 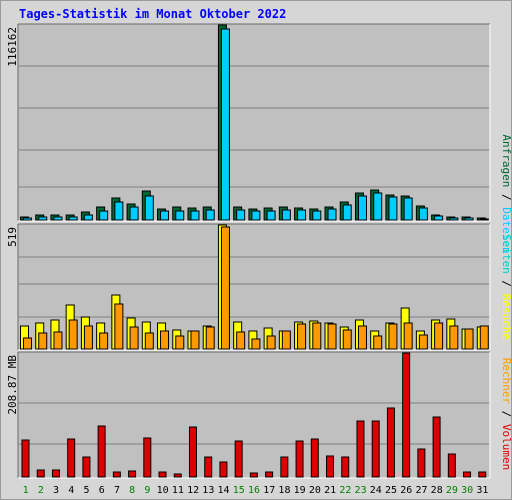 What do you see at coordinates (482, 490) in the screenshot?
I see `x-tick-label: 31` at bounding box center [482, 490].